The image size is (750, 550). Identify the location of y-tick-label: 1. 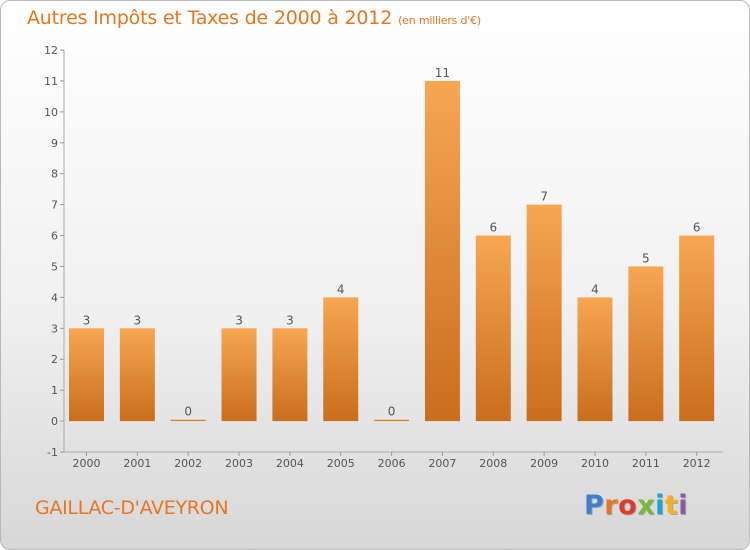
(54, 390).